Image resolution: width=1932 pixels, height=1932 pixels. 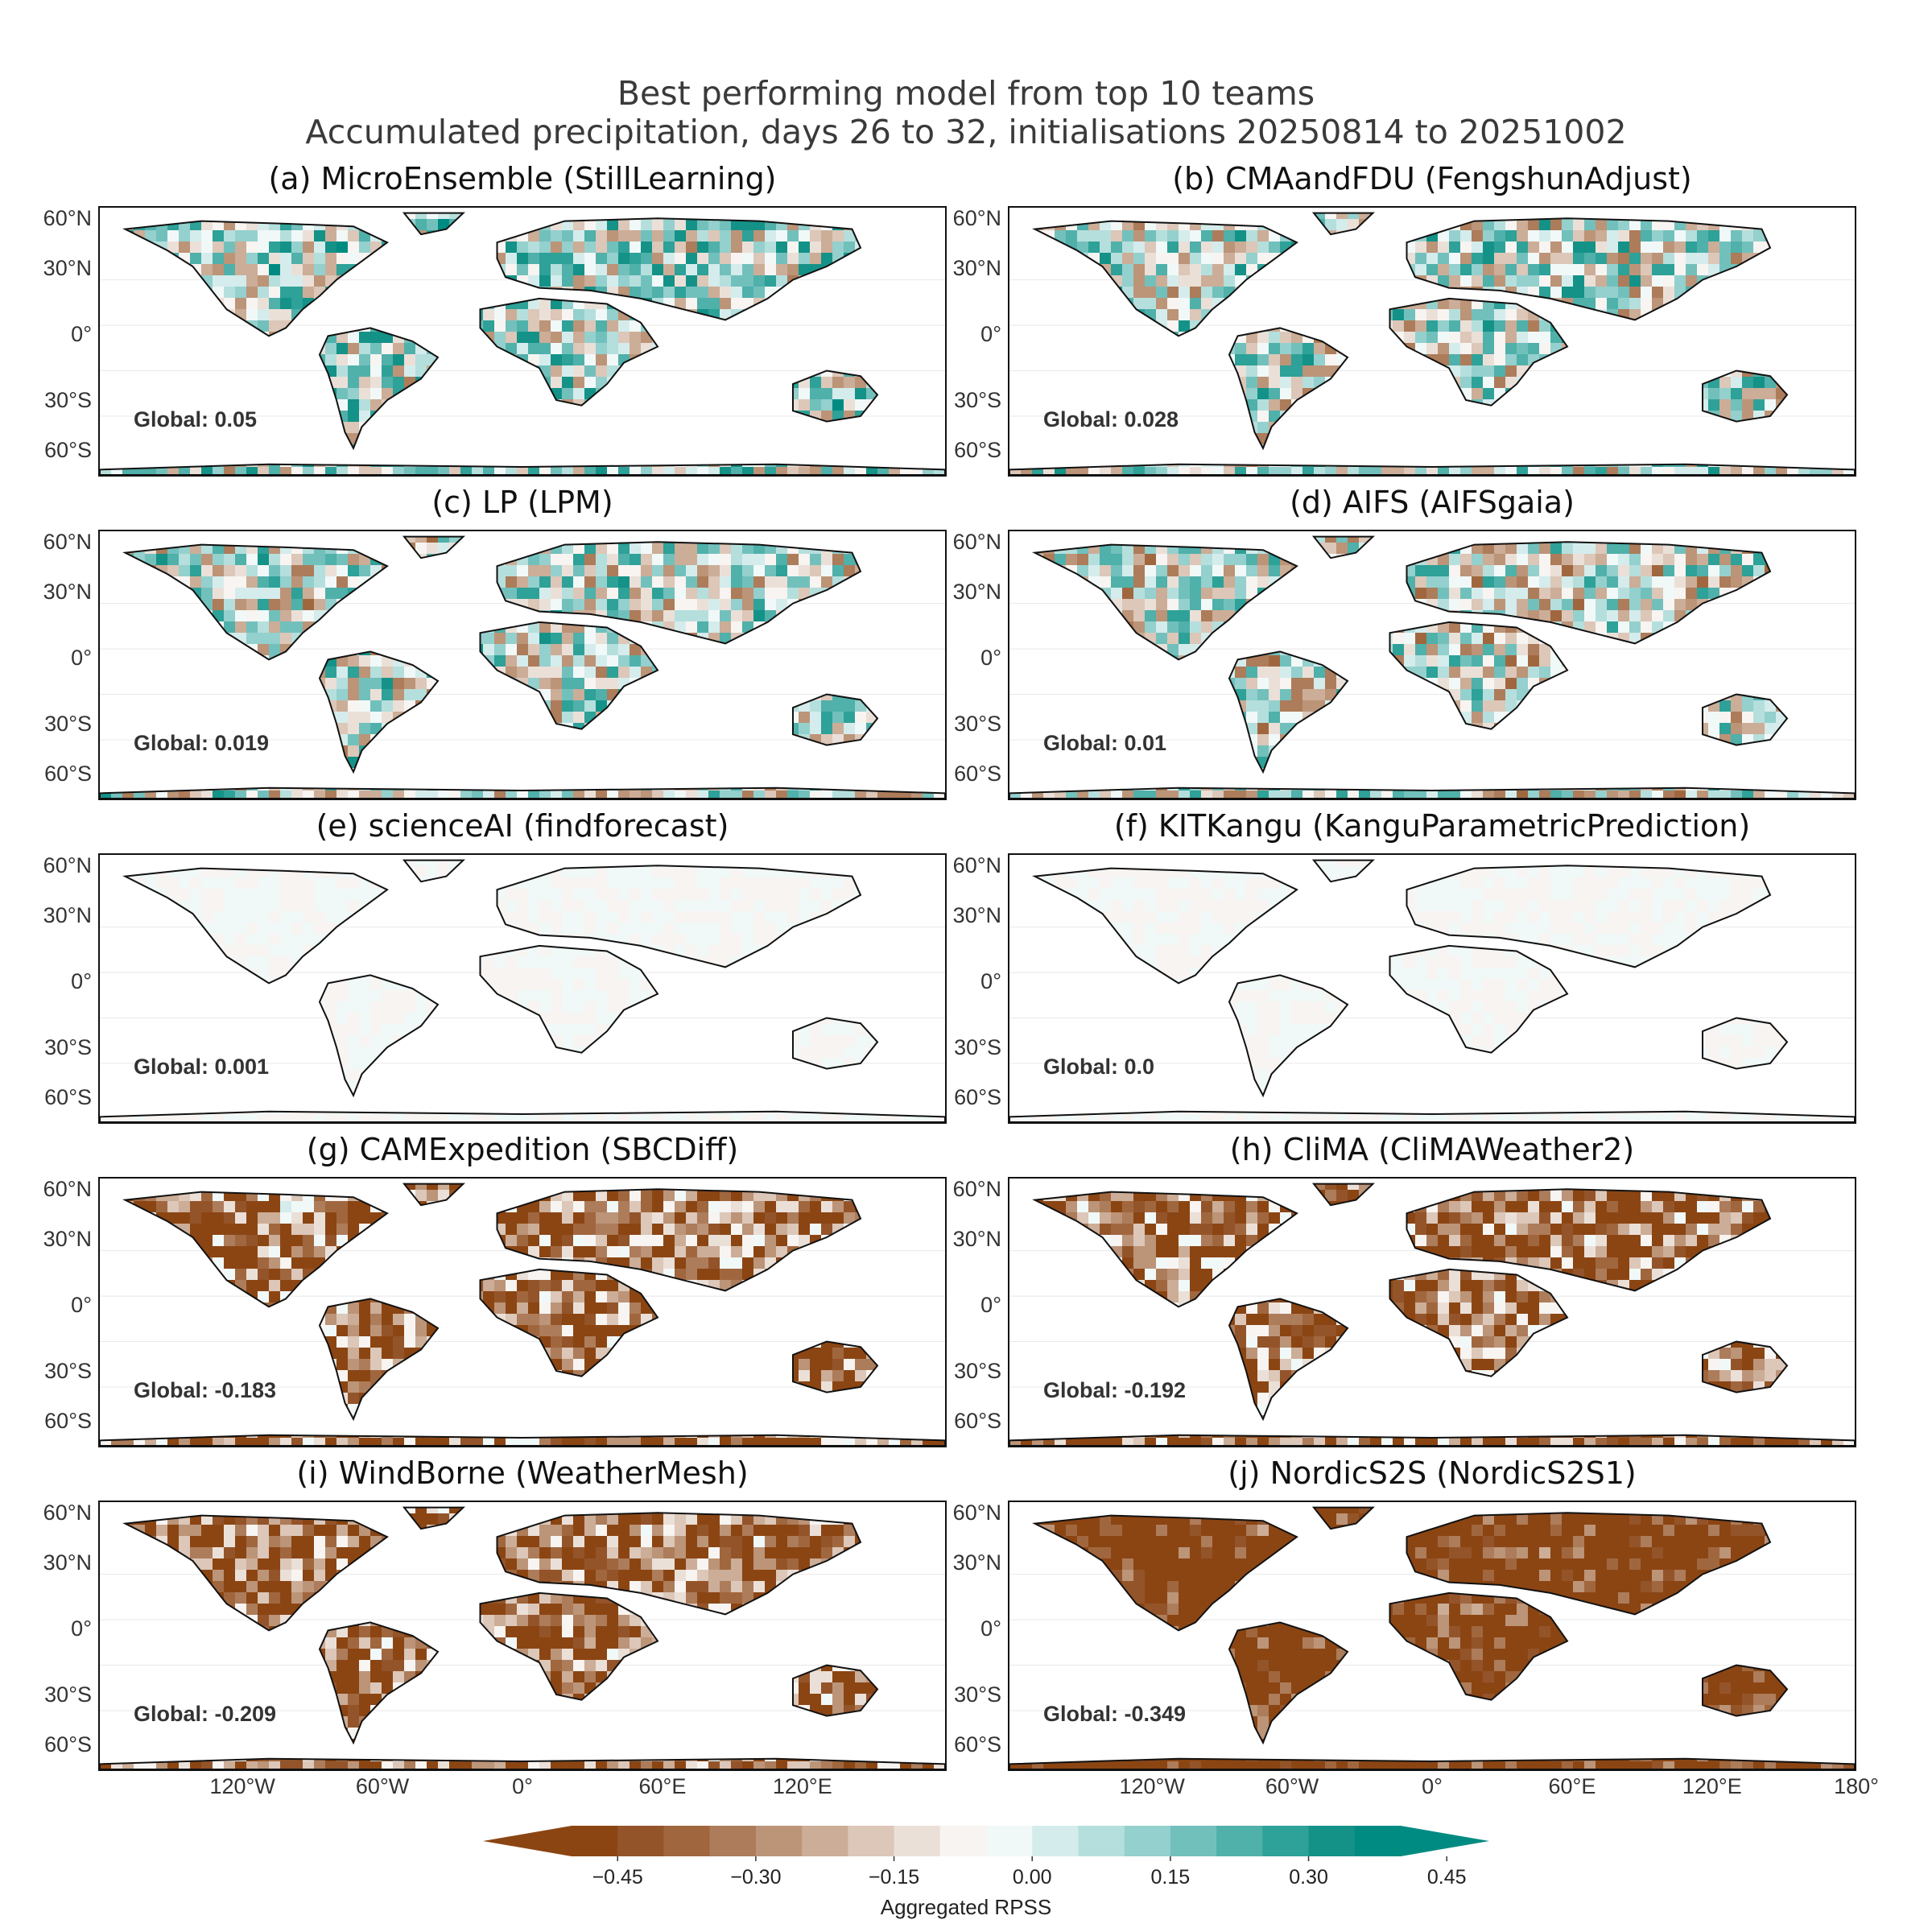 I want to click on panel-title: (g) CAMExpedition (SBCDiff), so click(x=522, y=1149).